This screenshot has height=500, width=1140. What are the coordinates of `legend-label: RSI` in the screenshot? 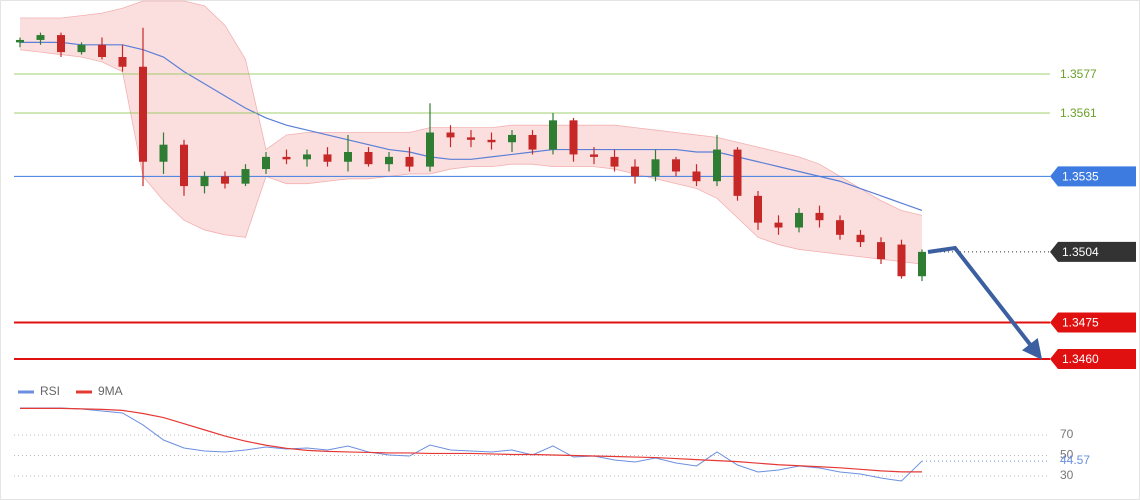 It's located at (50, 391).